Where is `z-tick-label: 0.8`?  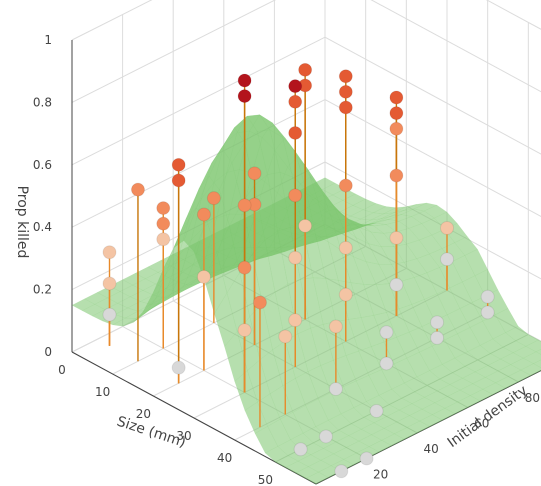
z-tick-label: 0.8 is located at coordinates (42, 102).